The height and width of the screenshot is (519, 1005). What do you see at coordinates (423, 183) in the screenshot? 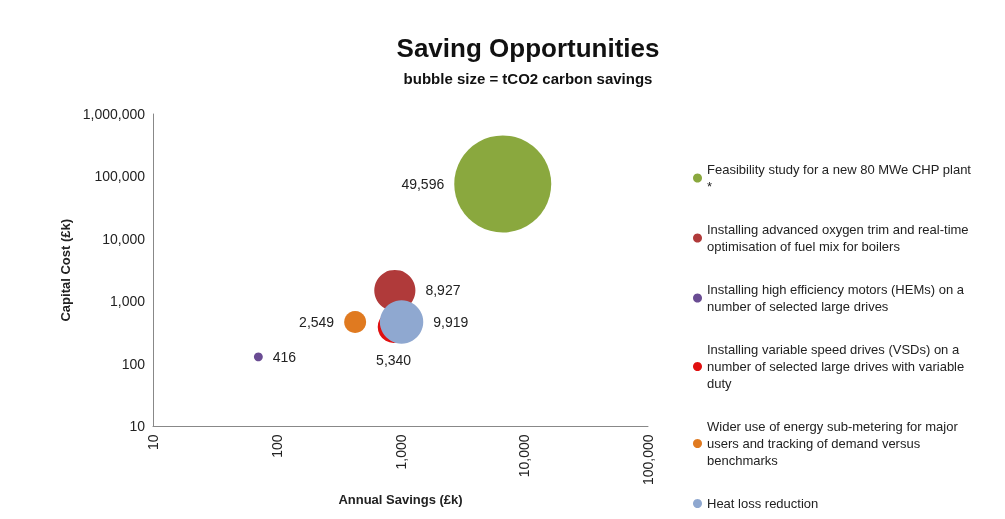
I see `data-label: 49,596` at bounding box center [423, 183].